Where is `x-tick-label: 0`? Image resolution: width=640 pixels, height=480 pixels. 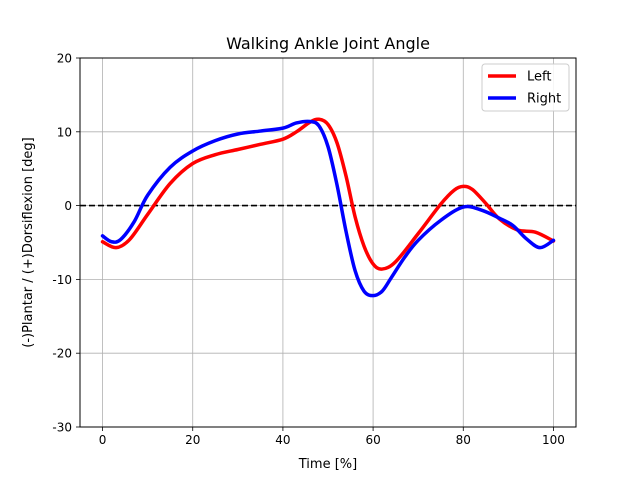
x-tick-label: 0 is located at coordinates (103, 440).